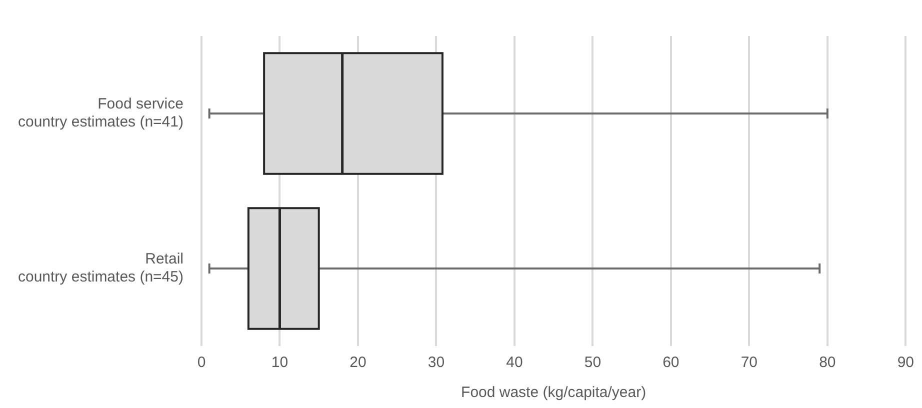 The width and height of the screenshot is (922, 408). Describe the element at coordinates (671, 363) in the screenshot. I see `x-tick-label: 60` at that location.